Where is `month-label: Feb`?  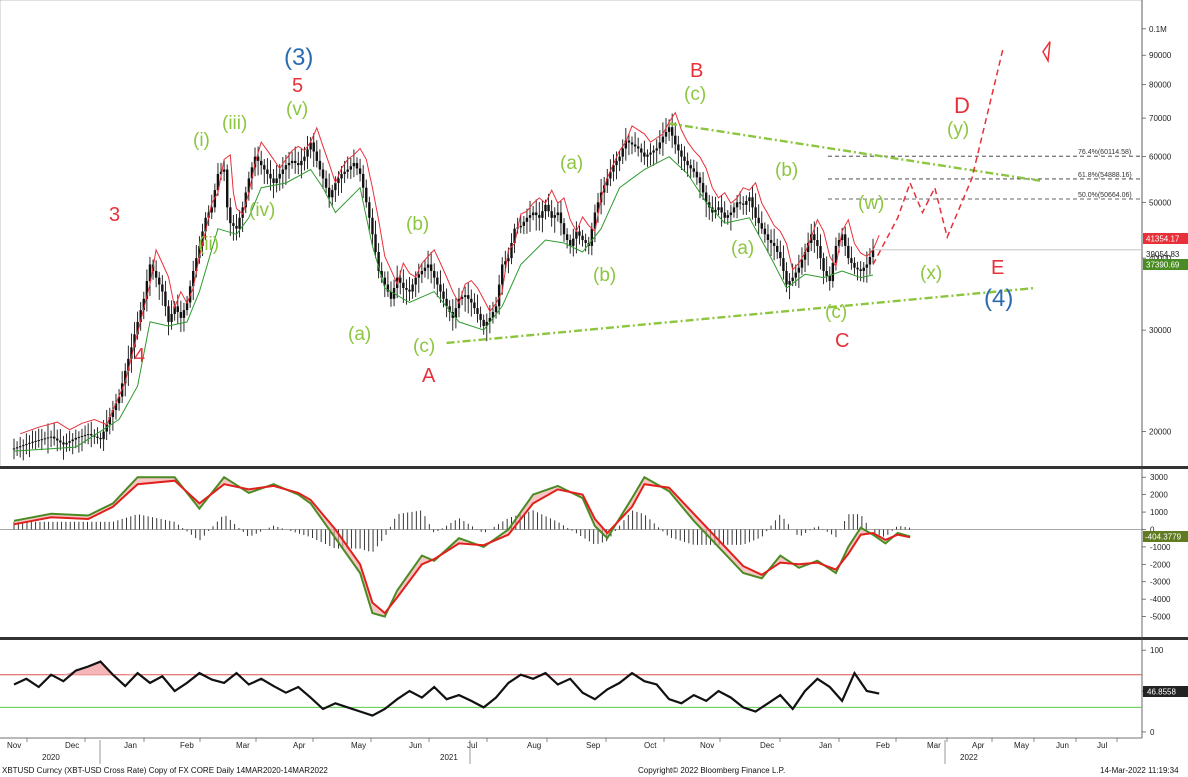 month-label: Feb is located at coordinates (187, 745).